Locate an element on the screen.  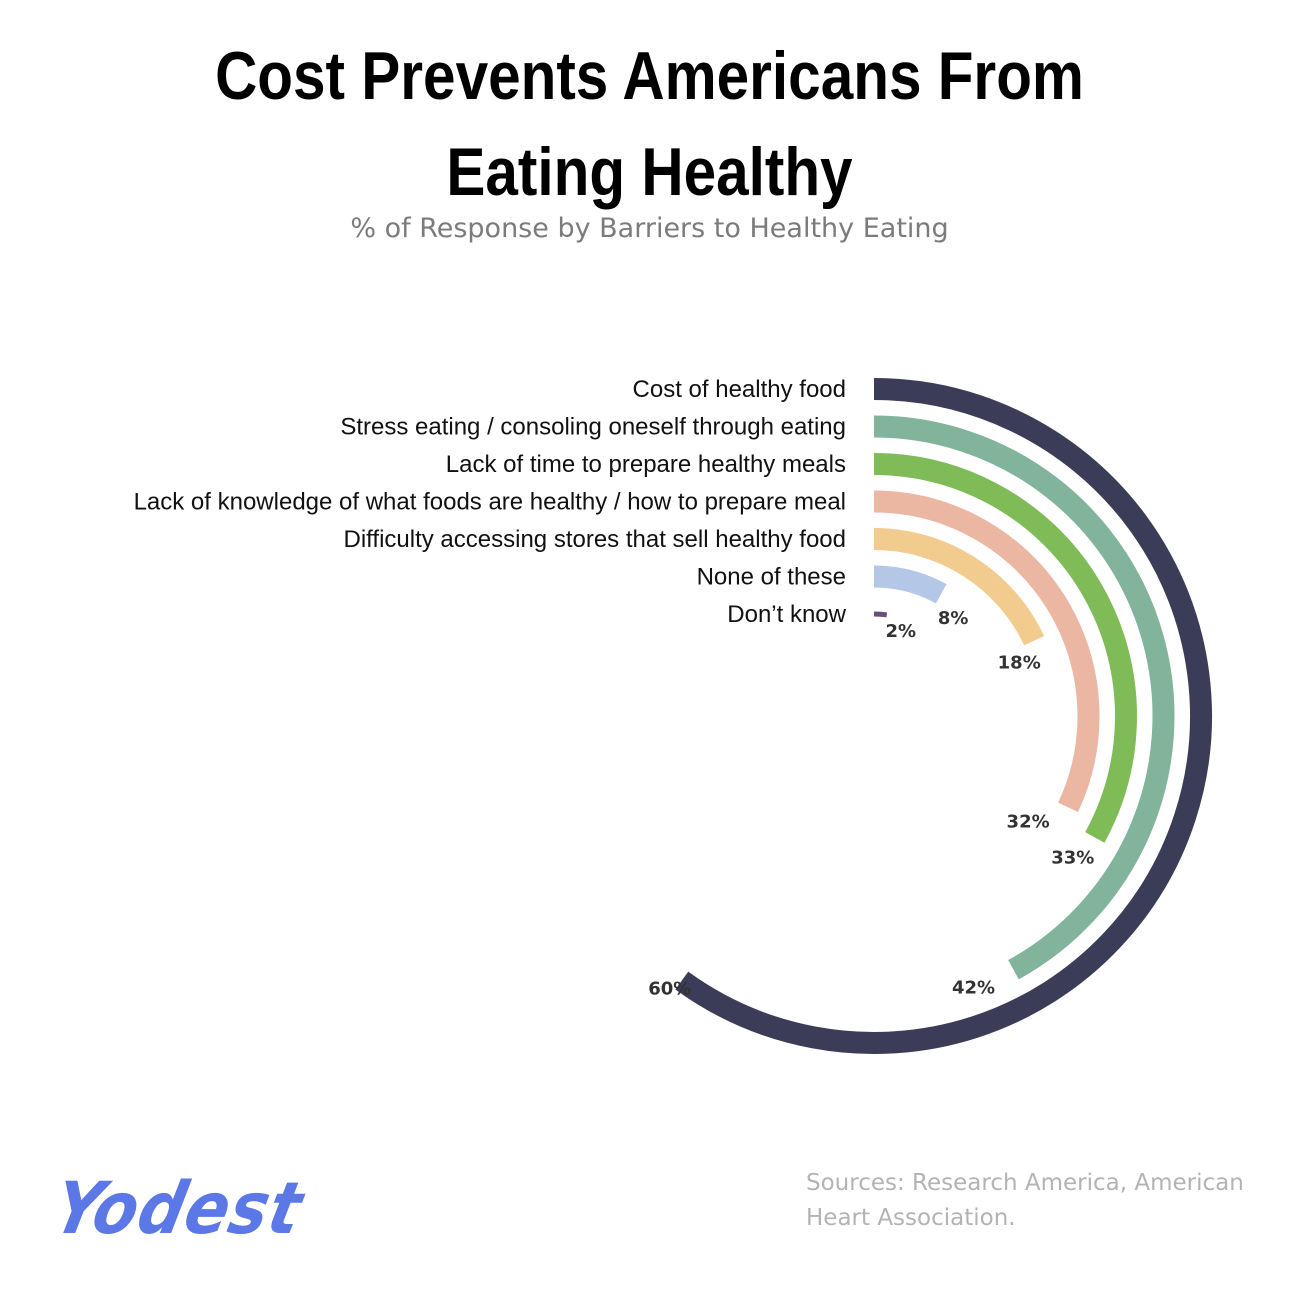
value-label-store-access: 18% is located at coordinates (1019, 663).